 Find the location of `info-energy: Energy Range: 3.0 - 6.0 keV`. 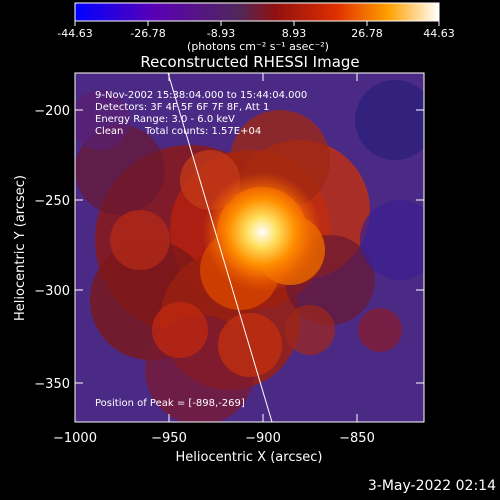

info-energy: Energy Range: 3.0 - 6.0 keV is located at coordinates (165, 119).